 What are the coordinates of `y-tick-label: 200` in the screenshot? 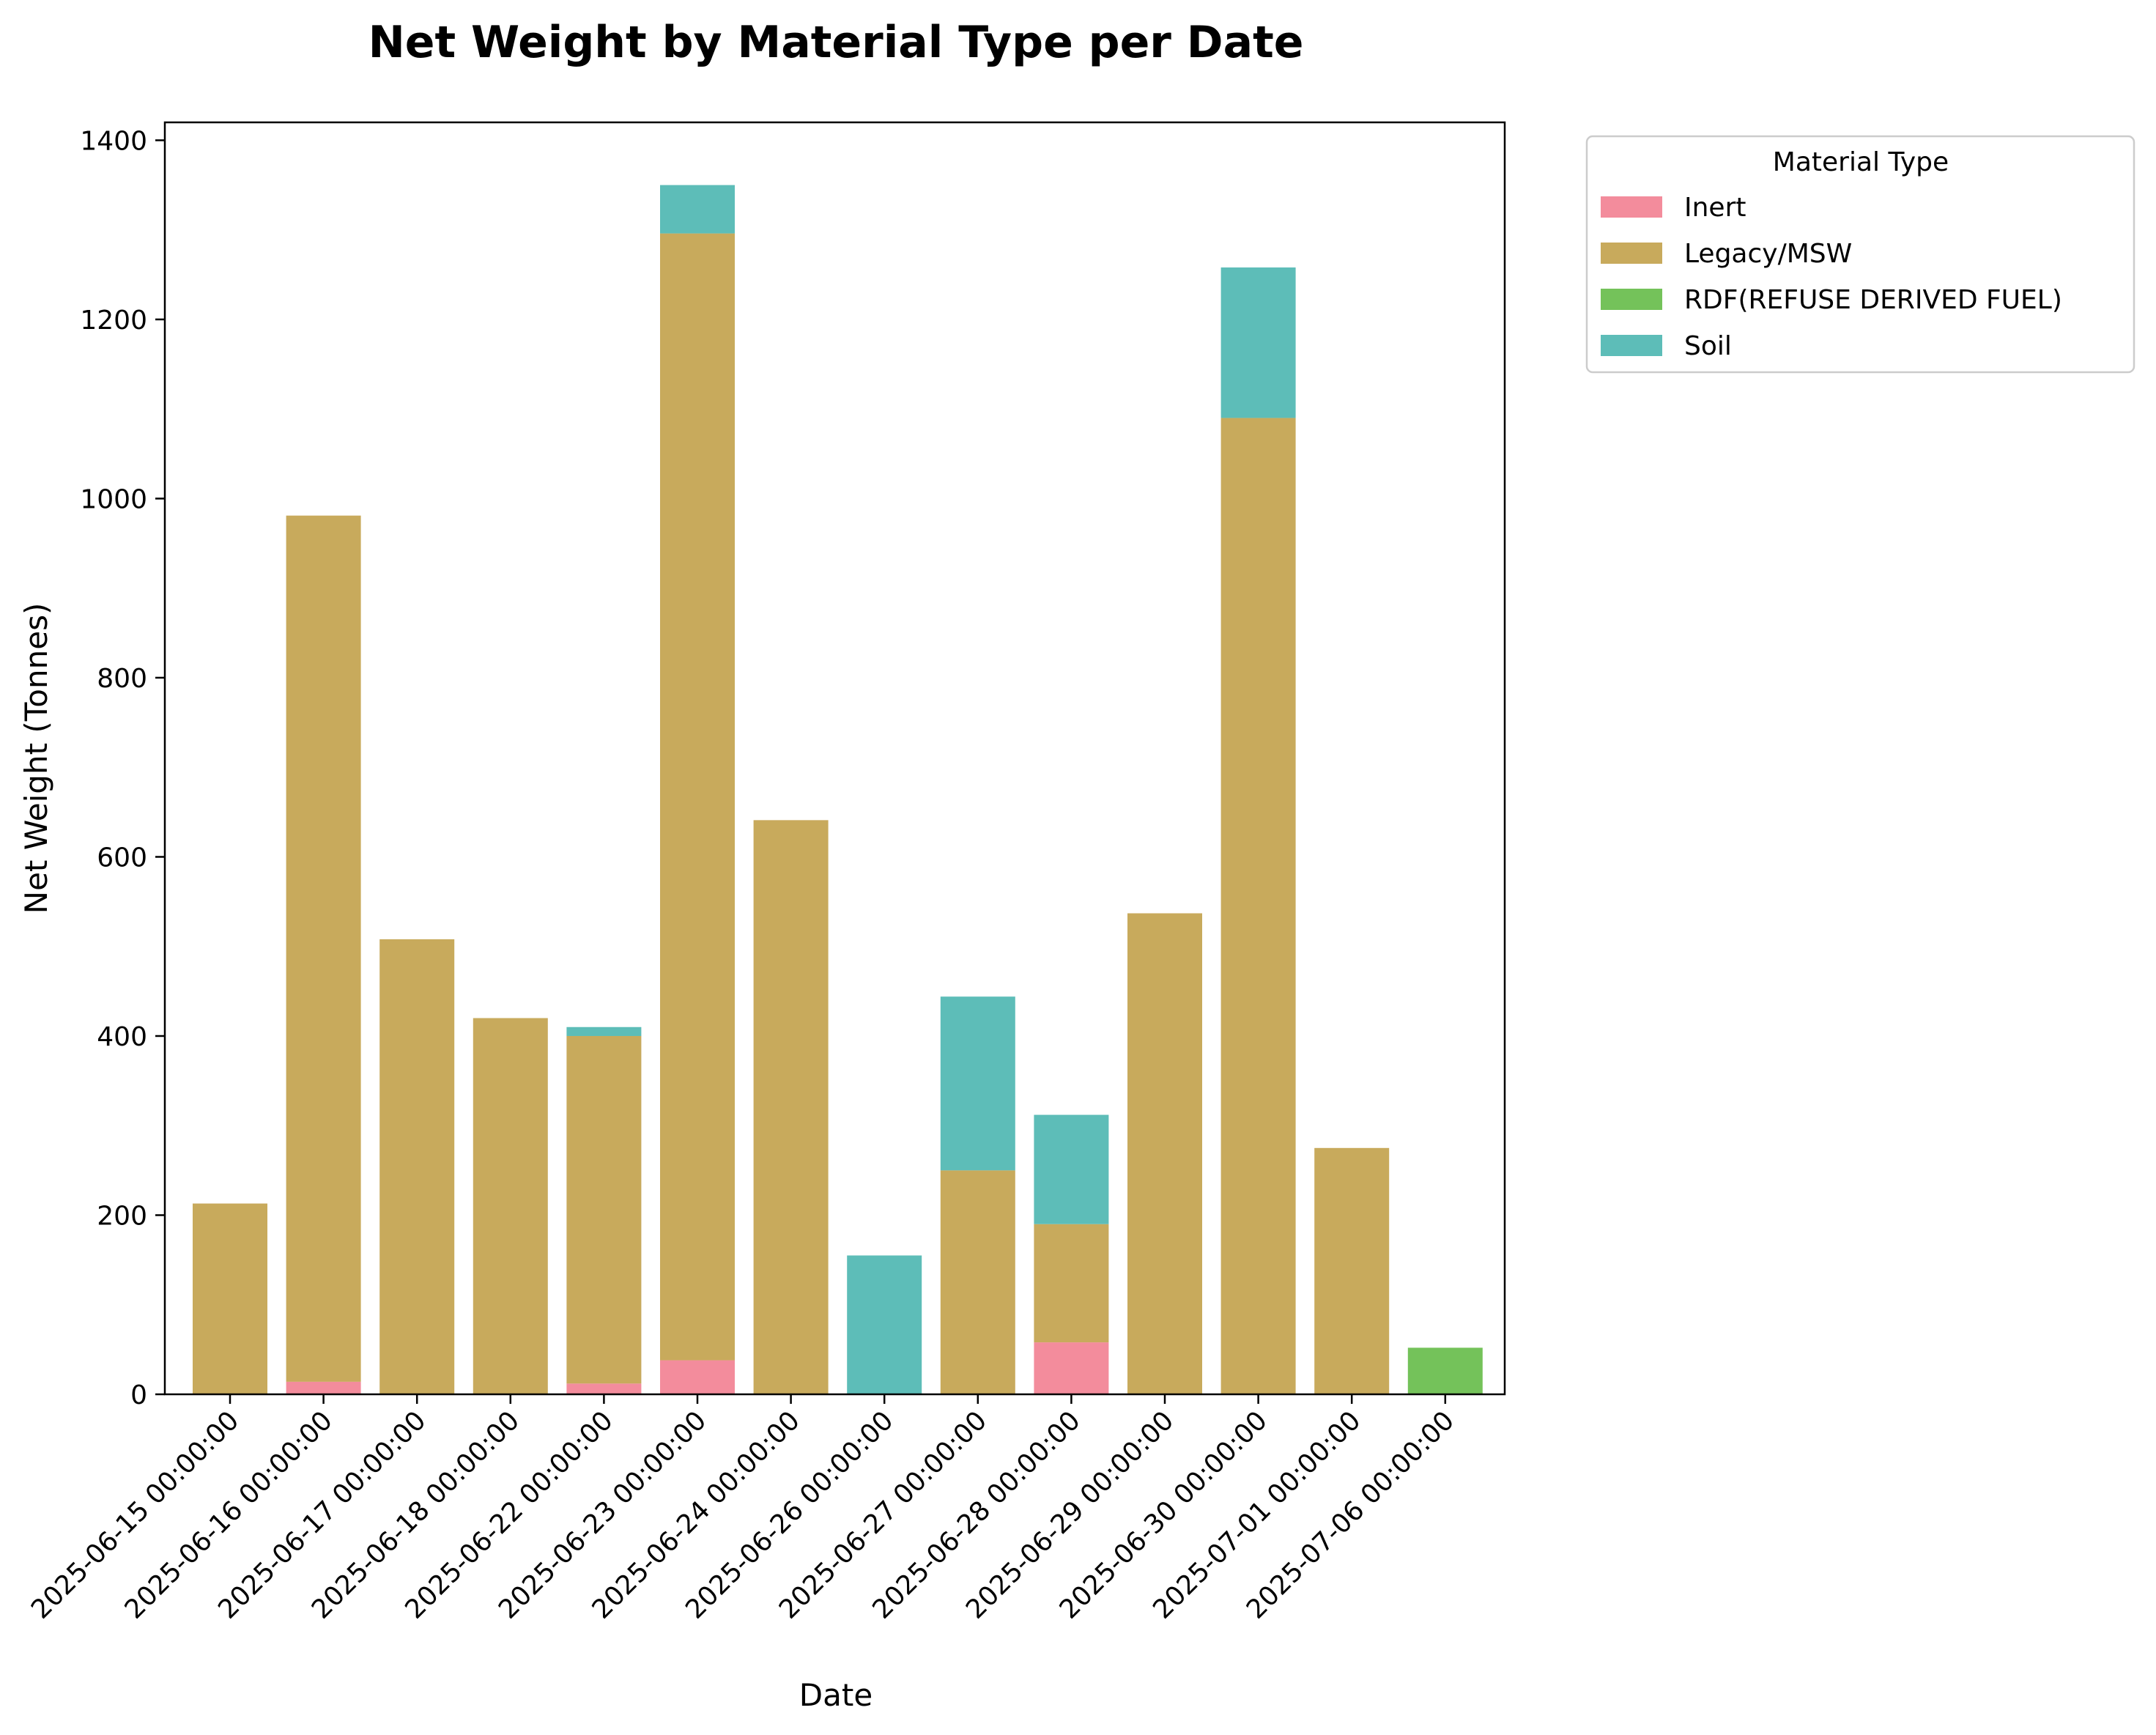 It's located at (122, 1216).